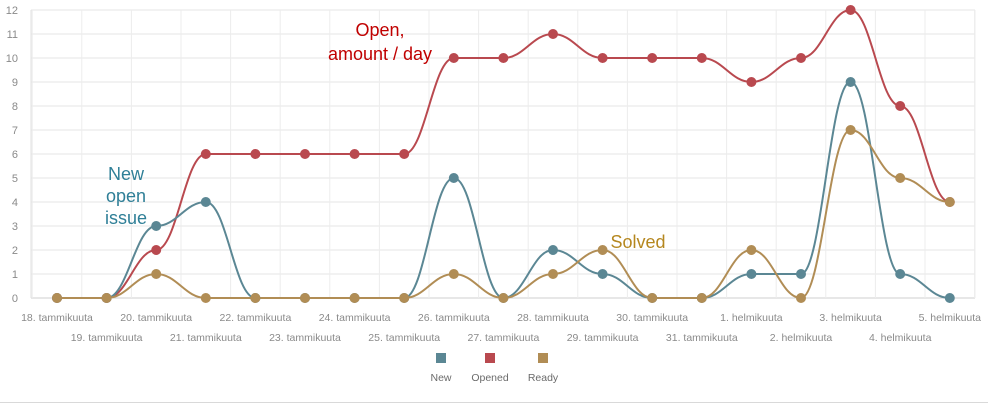 The width and height of the screenshot is (988, 408). What do you see at coordinates (440, 378) in the screenshot?
I see `legend-label-new: New` at bounding box center [440, 378].